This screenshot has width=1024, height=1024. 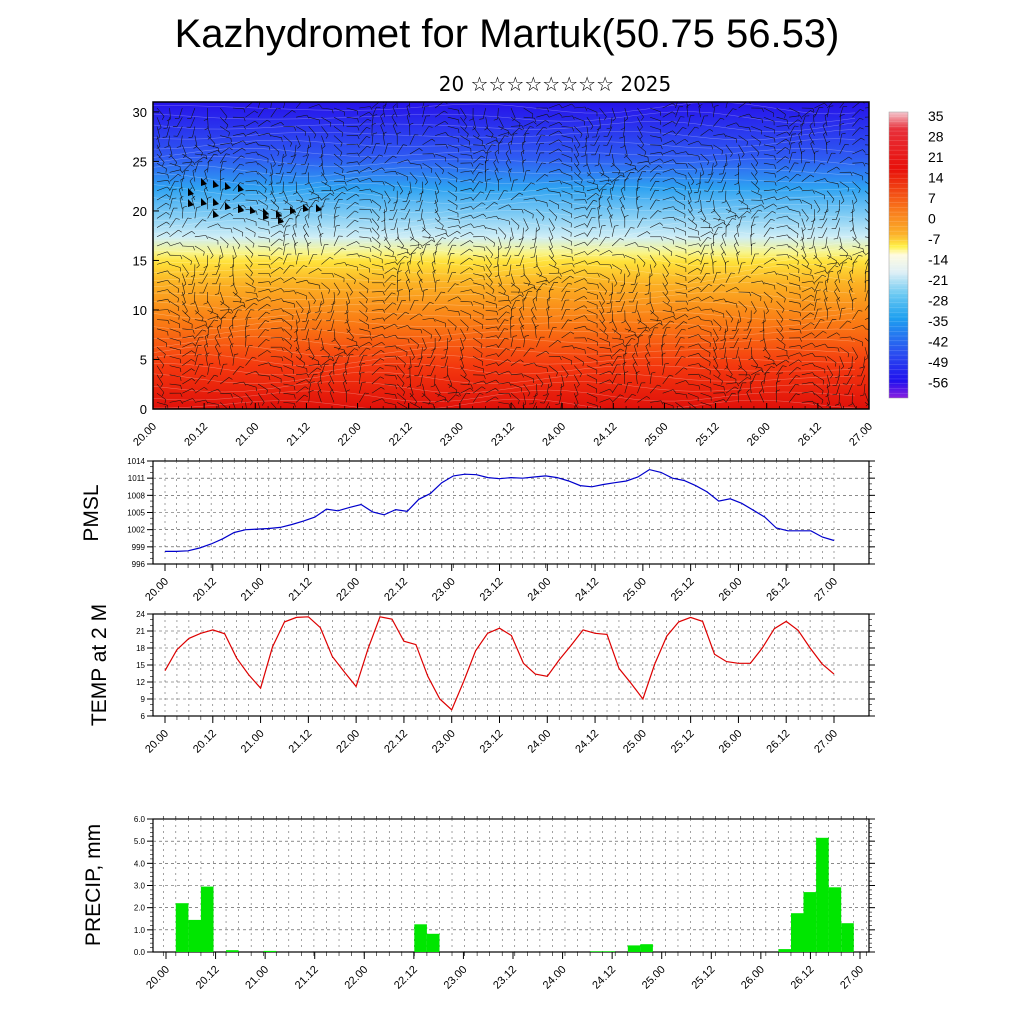 I want to click on pmsl-series-line, so click(x=500, y=510).